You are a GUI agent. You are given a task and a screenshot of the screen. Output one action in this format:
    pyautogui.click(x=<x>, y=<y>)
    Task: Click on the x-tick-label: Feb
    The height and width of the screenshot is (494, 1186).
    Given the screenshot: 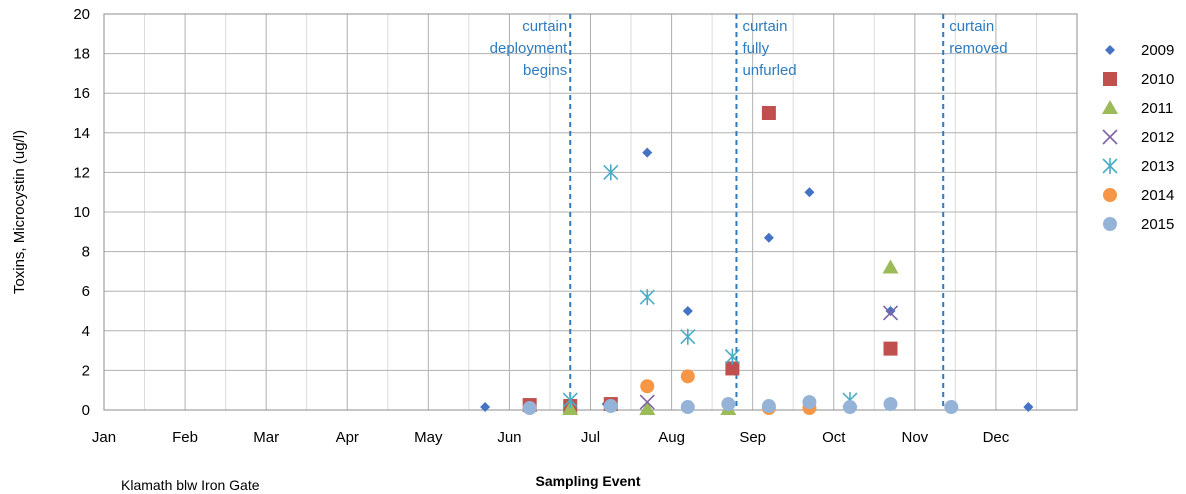 What is the action you would take?
    pyautogui.click(x=185, y=437)
    